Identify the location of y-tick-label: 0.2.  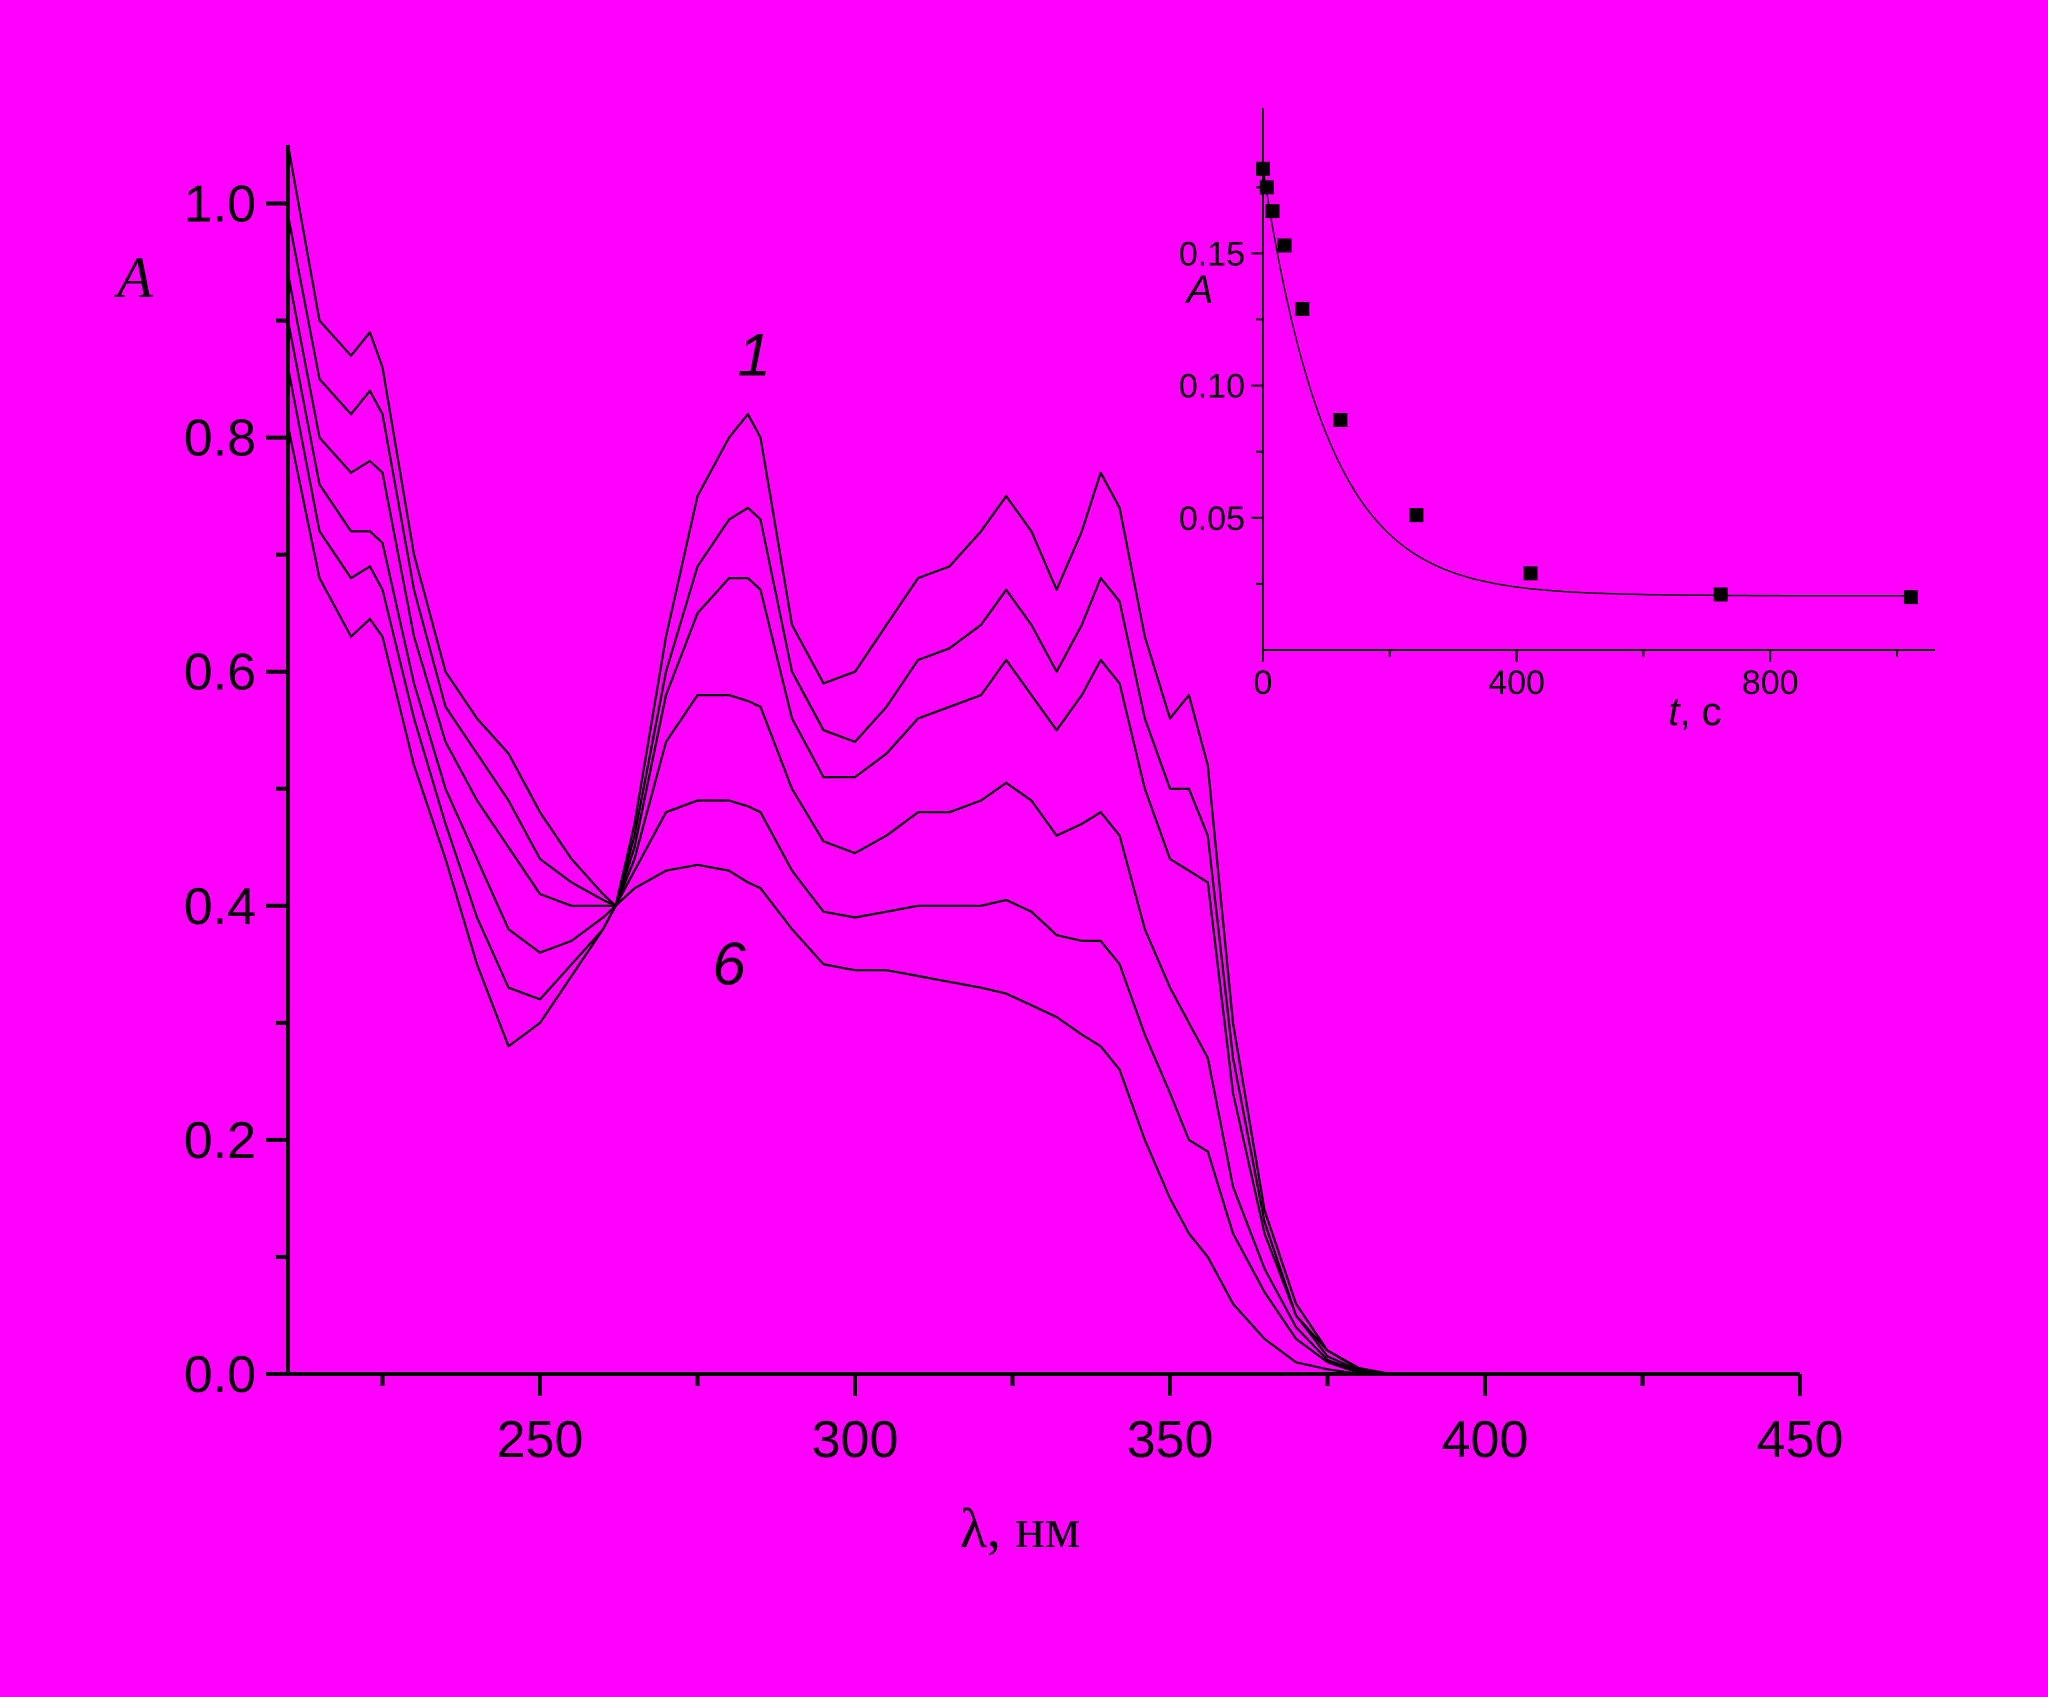
(220, 1141).